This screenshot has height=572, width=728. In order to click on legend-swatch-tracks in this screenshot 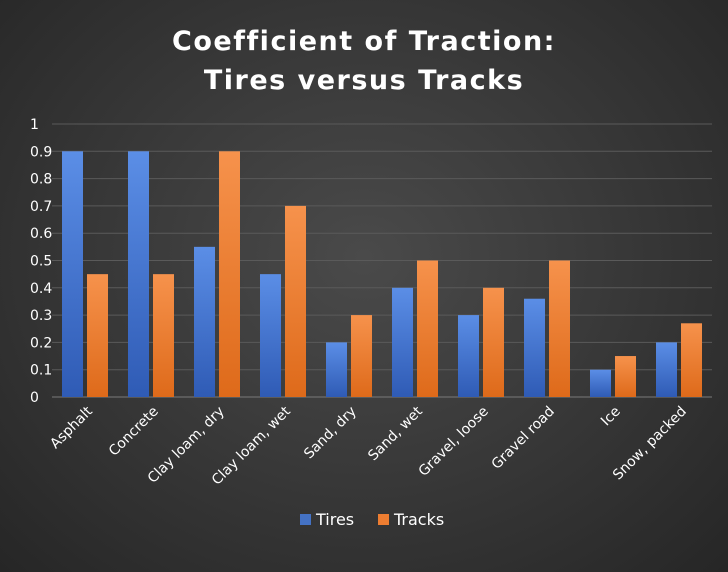, I will do `click(383, 519)`.